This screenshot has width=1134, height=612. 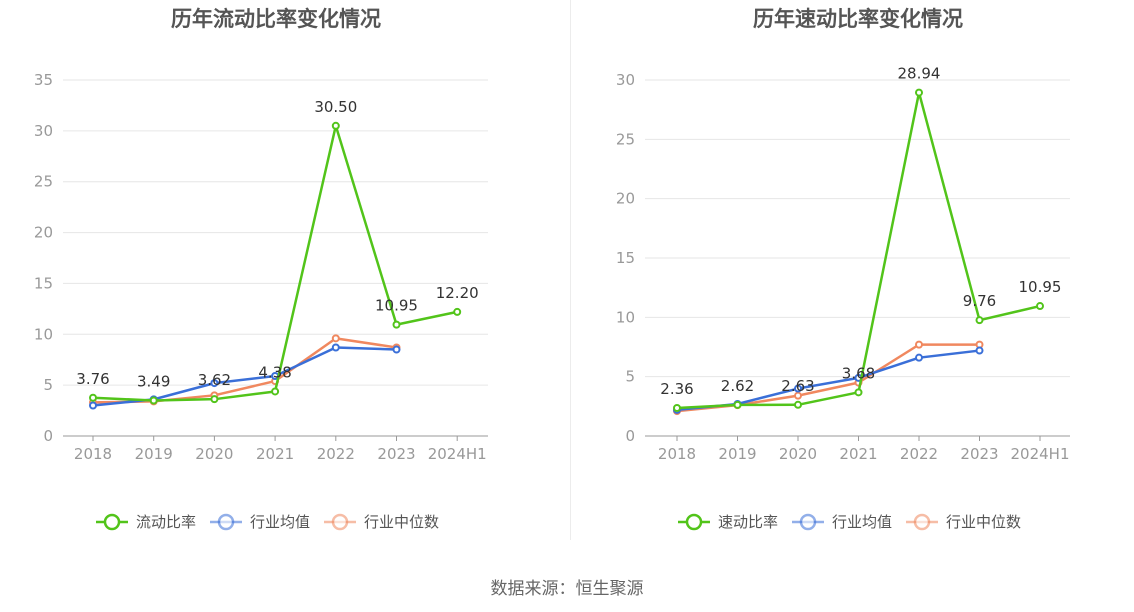 I want to click on data-label: 2.36, so click(x=676, y=389).